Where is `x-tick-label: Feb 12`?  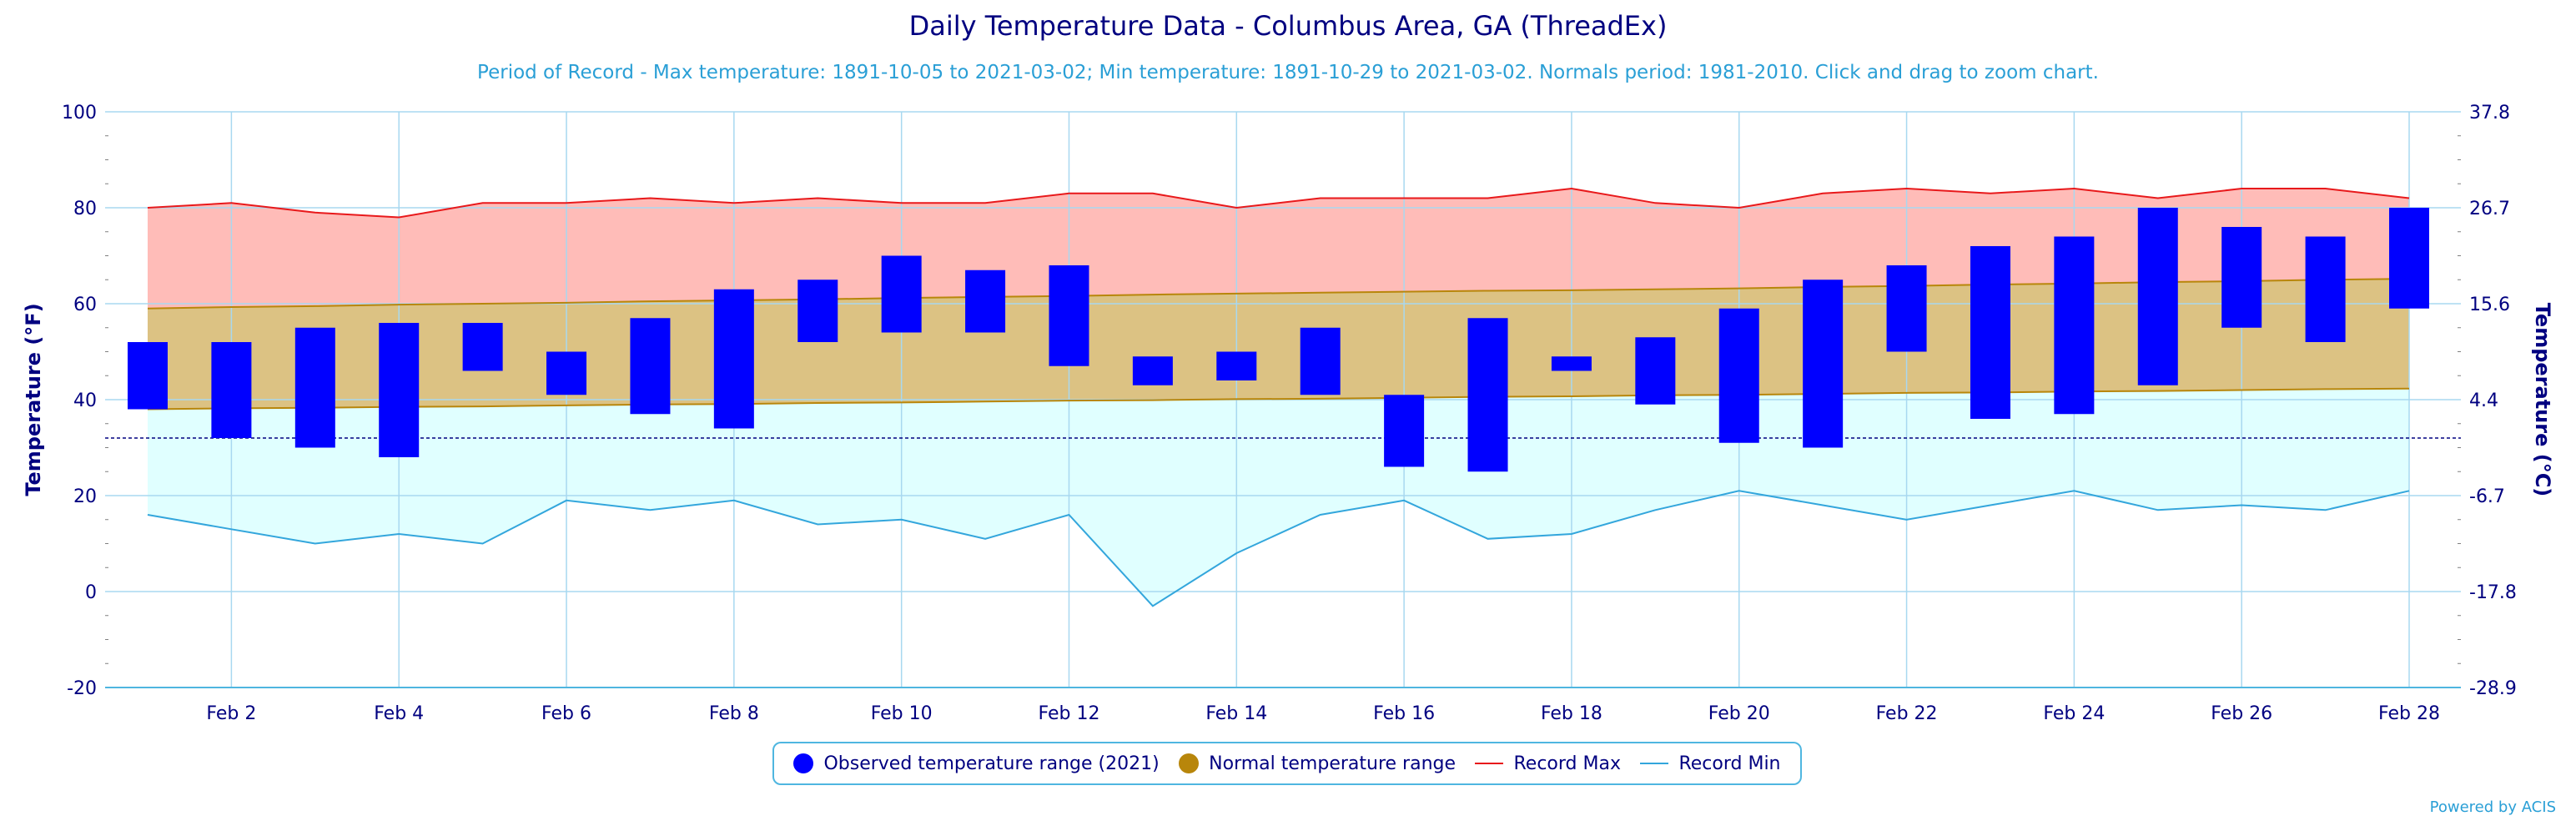
x-tick-label: Feb 12 is located at coordinates (1069, 714).